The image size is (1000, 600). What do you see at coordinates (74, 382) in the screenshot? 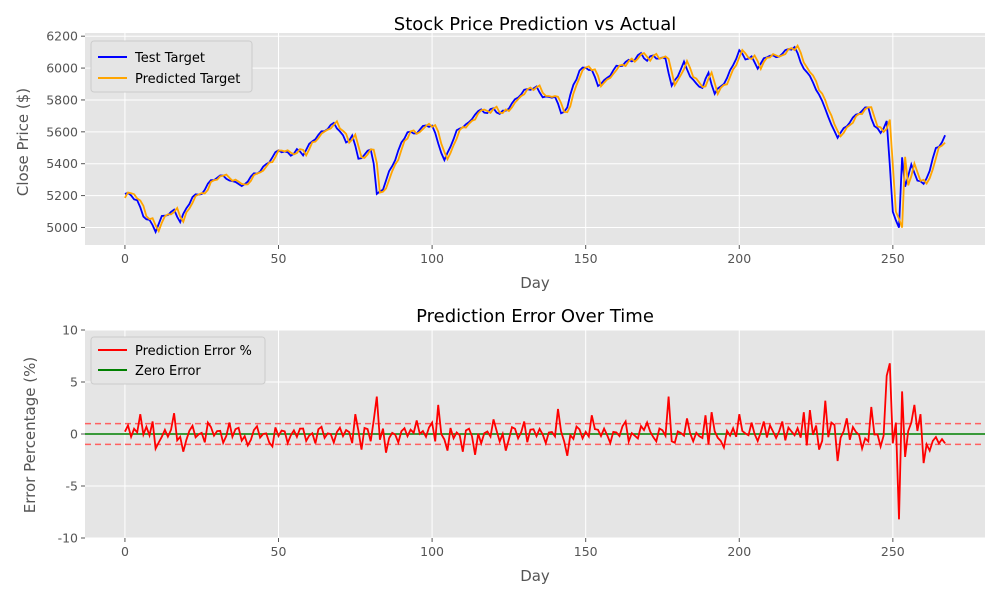
I see `error-ytick-label: 5` at bounding box center [74, 382].